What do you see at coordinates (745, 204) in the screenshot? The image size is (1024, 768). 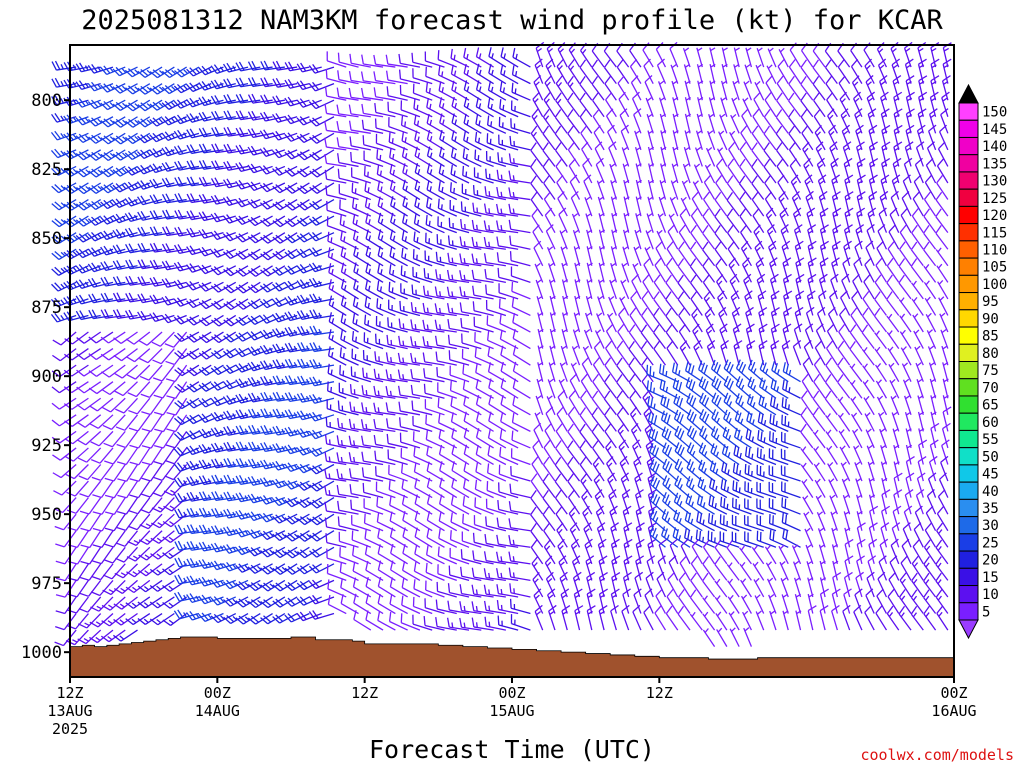 I see `wind-barb-1919` at bounding box center [745, 204].